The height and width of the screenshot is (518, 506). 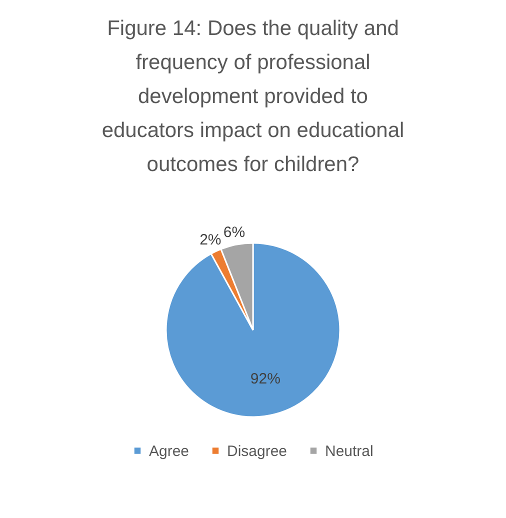 I want to click on legend-label: Agree, so click(x=169, y=451).